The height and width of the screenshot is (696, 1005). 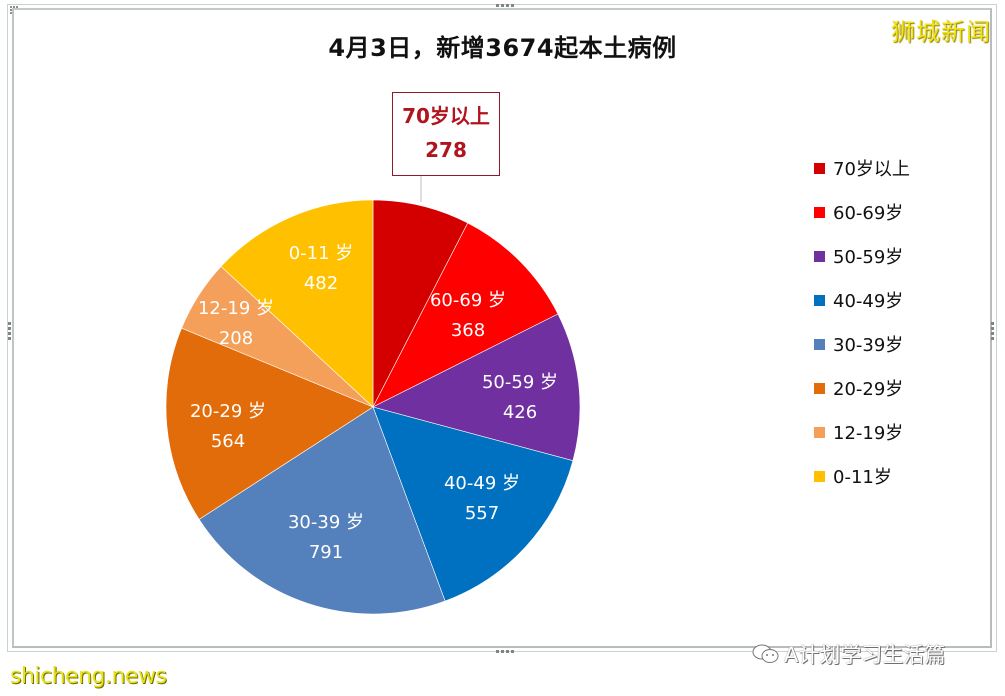 What do you see at coordinates (236, 323) in the screenshot?
I see `slice-label-12-19: 12-19 岁 208` at bounding box center [236, 323].